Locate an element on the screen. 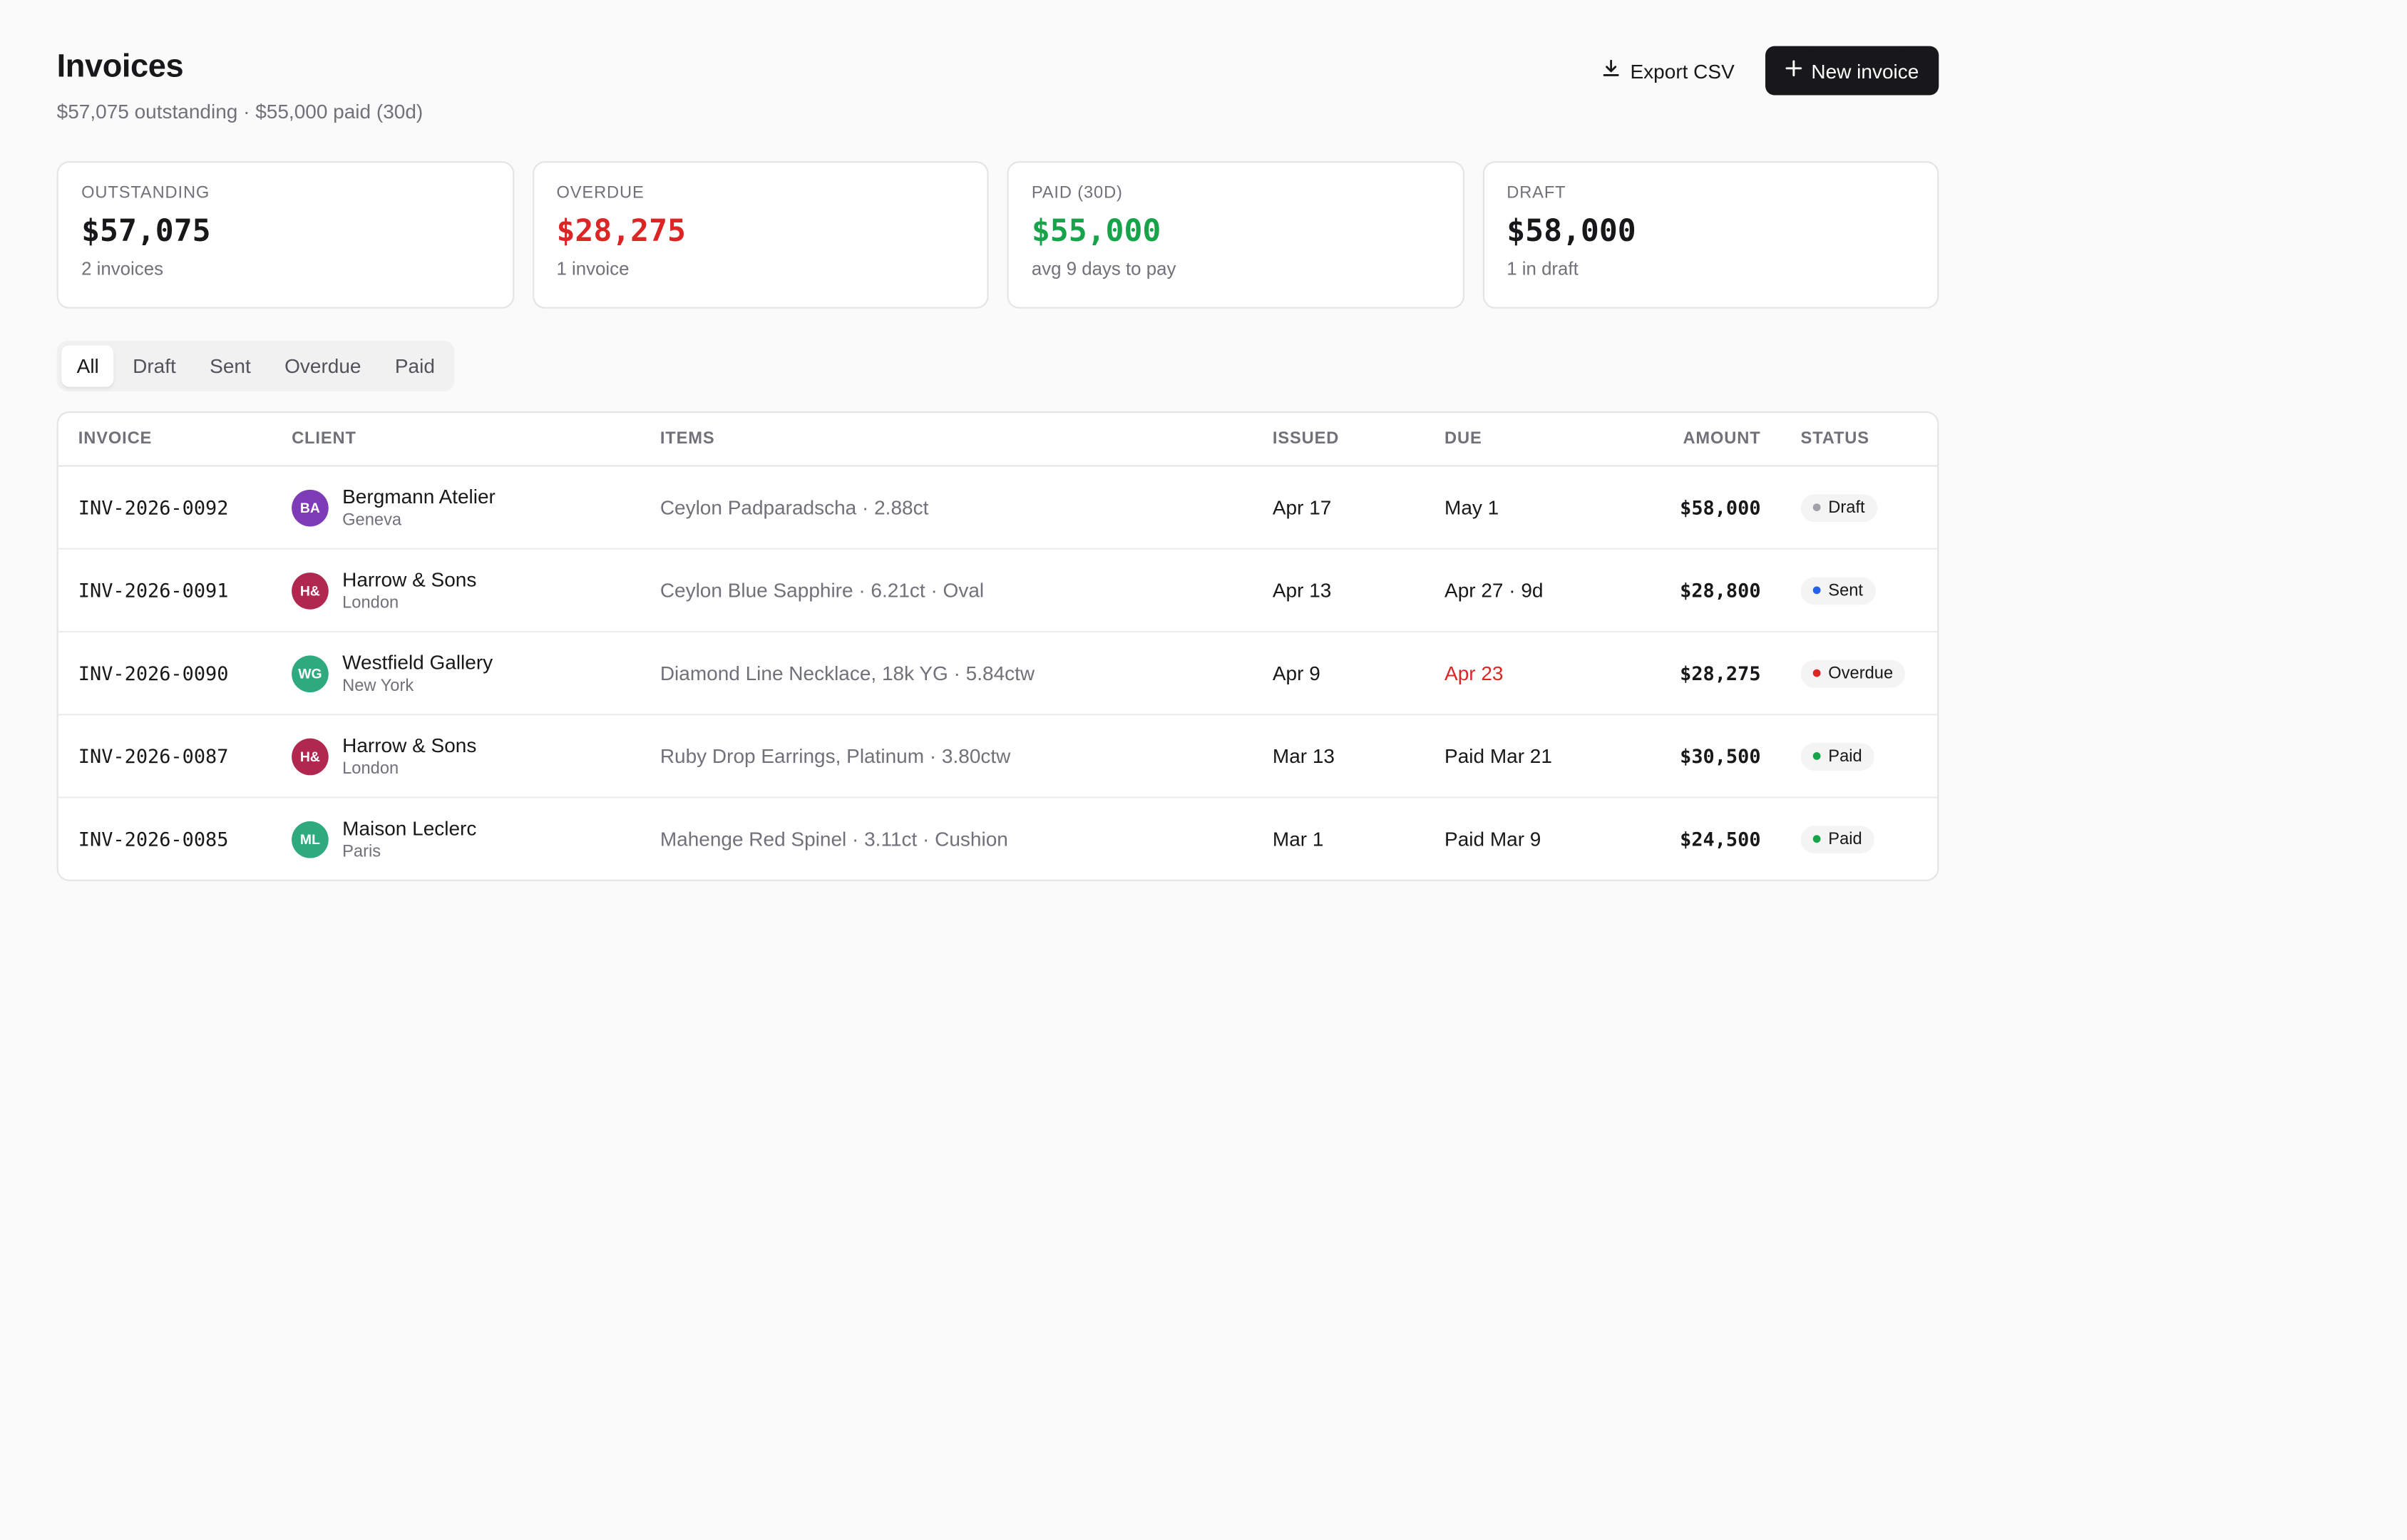 The width and height of the screenshot is (2407, 1540). status-badge: Draft is located at coordinates (1838, 507).